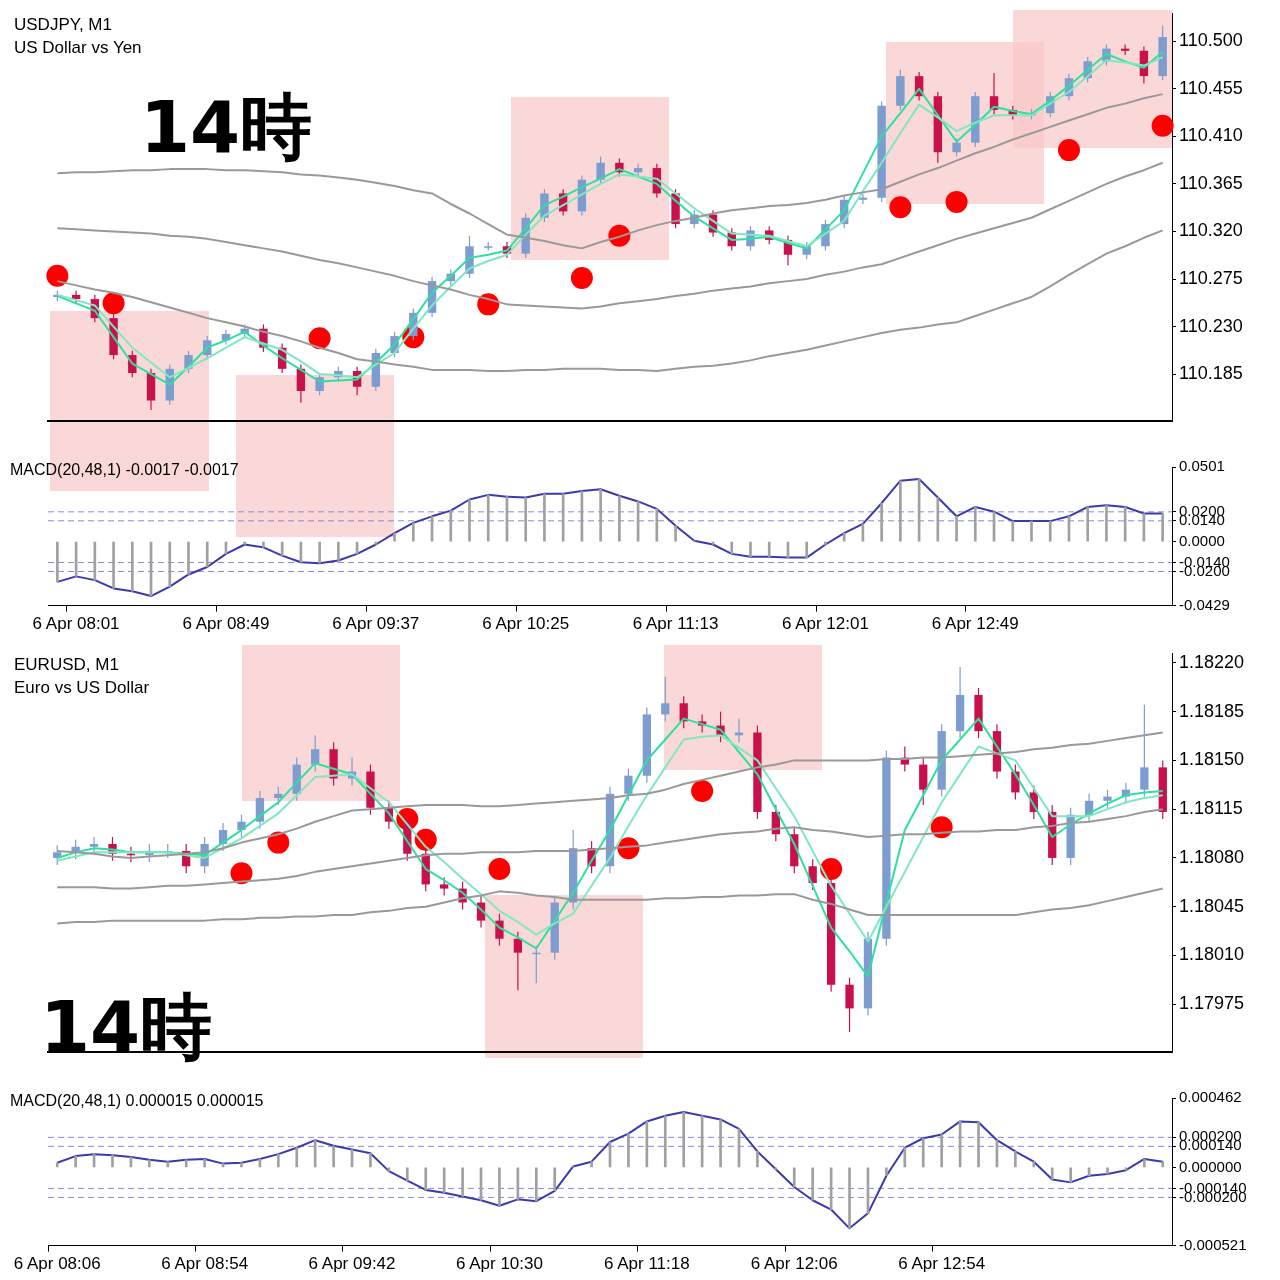  What do you see at coordinates (794, 1264) in the screenshot?
I see `x-tick-label: 6 Apr 12:06` at bounding box center [794, 1264].